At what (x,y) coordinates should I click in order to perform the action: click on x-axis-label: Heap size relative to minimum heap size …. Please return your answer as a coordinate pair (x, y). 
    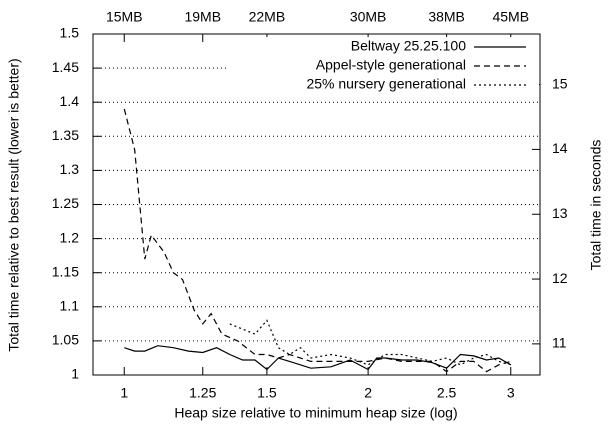
    Looking at the image, I should click on (315, 413).